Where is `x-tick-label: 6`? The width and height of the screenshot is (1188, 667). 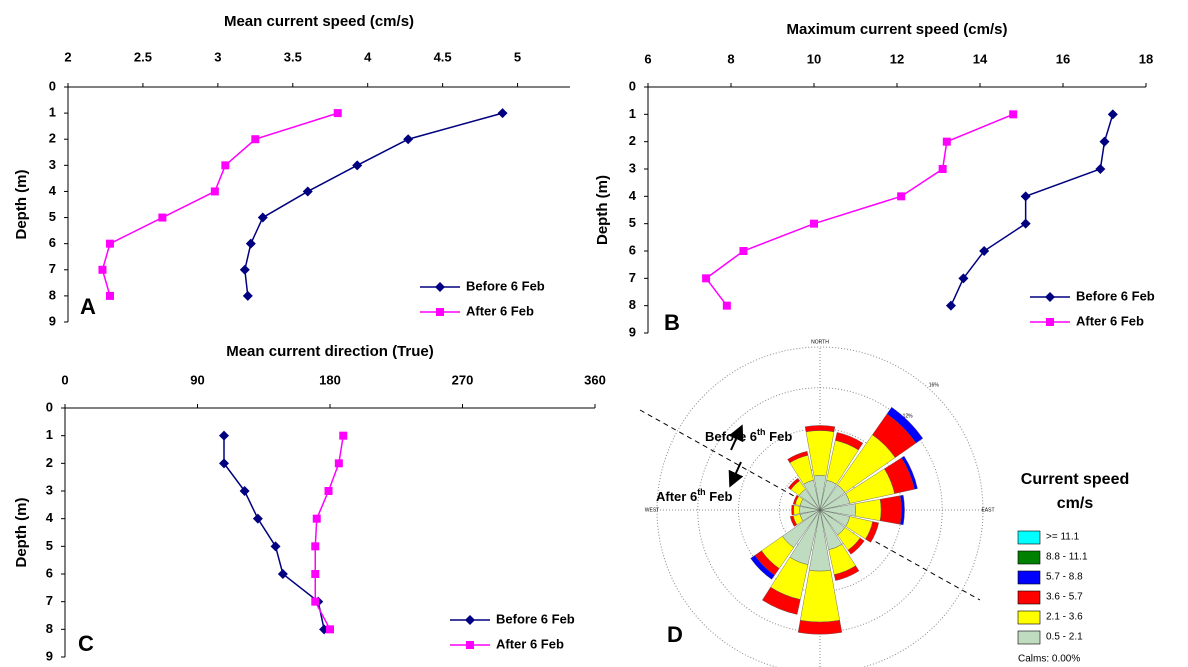 x-tick-label: 6 is located at coordinates (647, 58).